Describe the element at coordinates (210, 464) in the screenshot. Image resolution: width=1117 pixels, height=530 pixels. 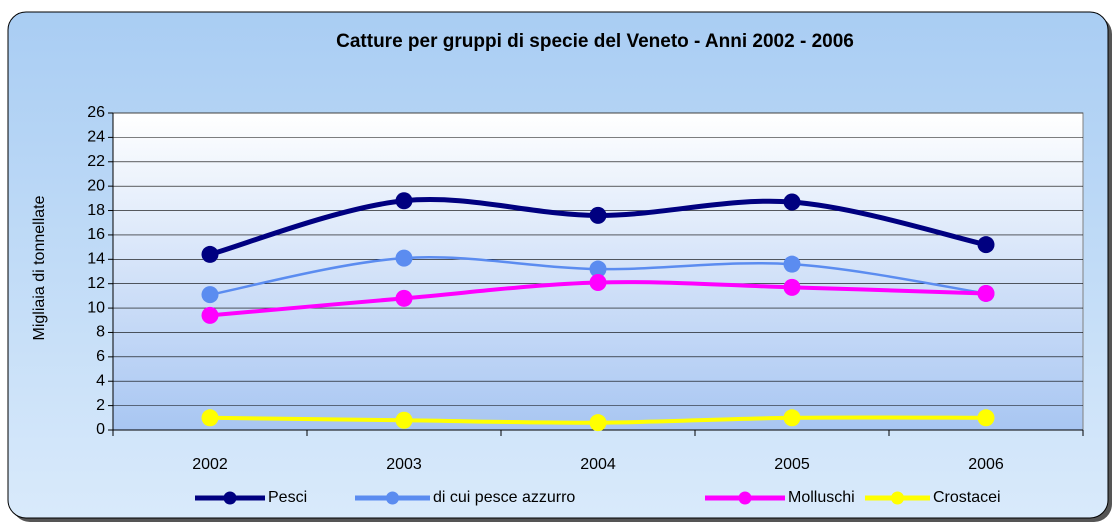
I see `x-tick-label: 2002` at that location.